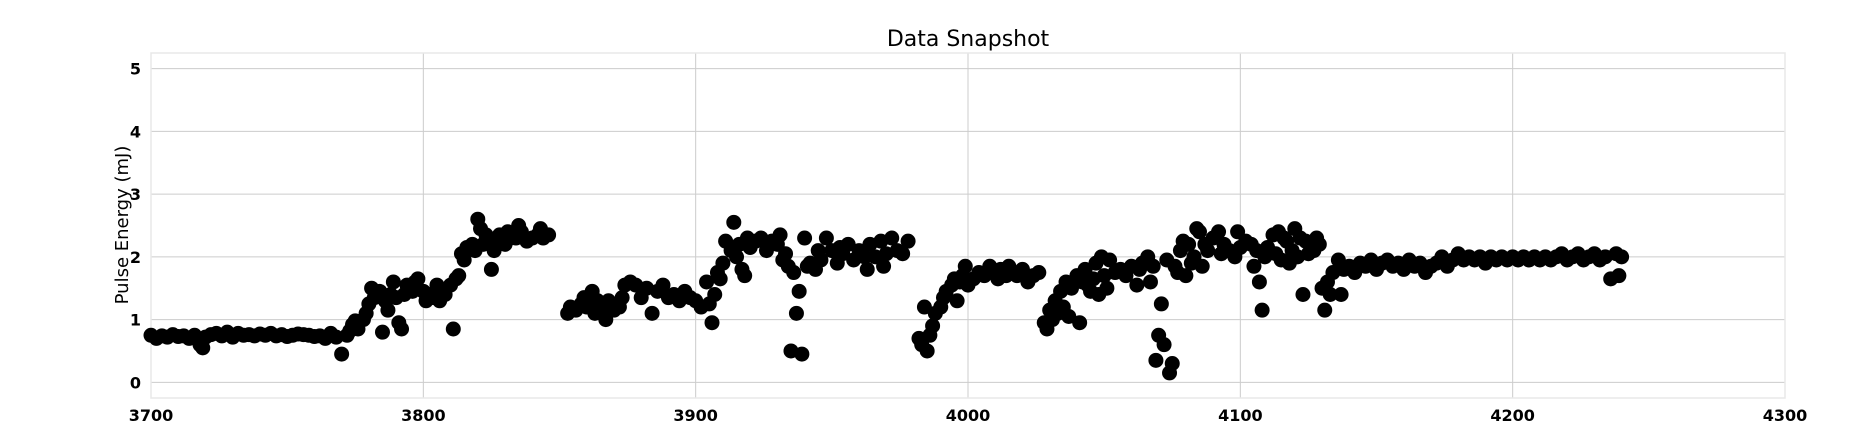  I want to click on chart-title: Data Snapshot, so click(968, 39).